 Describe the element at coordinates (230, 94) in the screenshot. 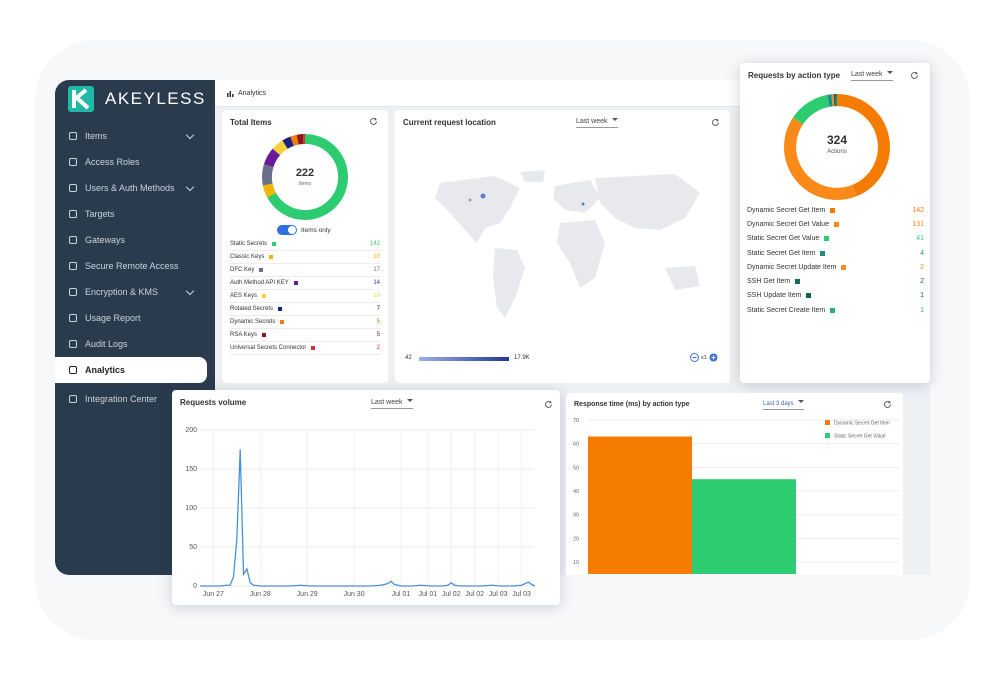

I see `bars-icon` at that location.